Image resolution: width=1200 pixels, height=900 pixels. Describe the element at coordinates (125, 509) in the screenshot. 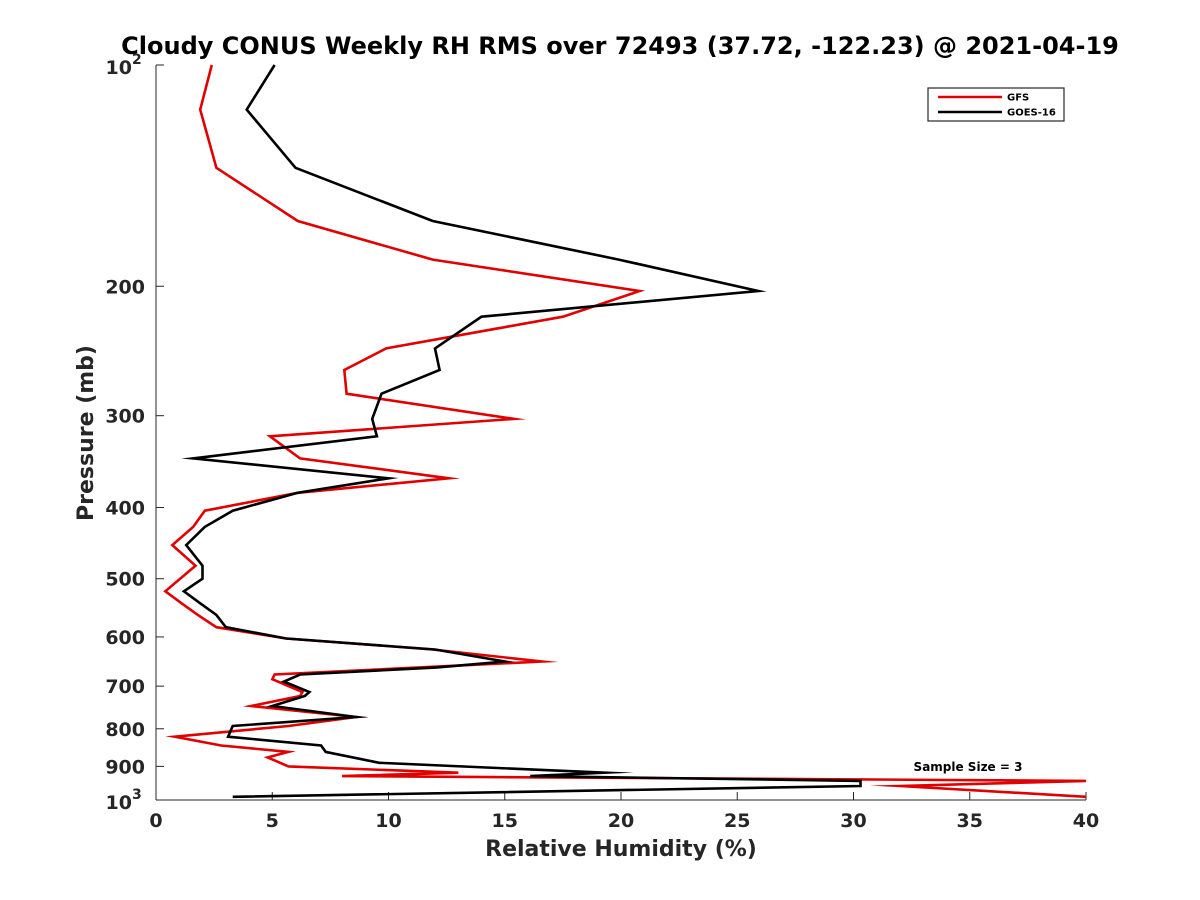

I see `y-tick-label: 400` at that location.